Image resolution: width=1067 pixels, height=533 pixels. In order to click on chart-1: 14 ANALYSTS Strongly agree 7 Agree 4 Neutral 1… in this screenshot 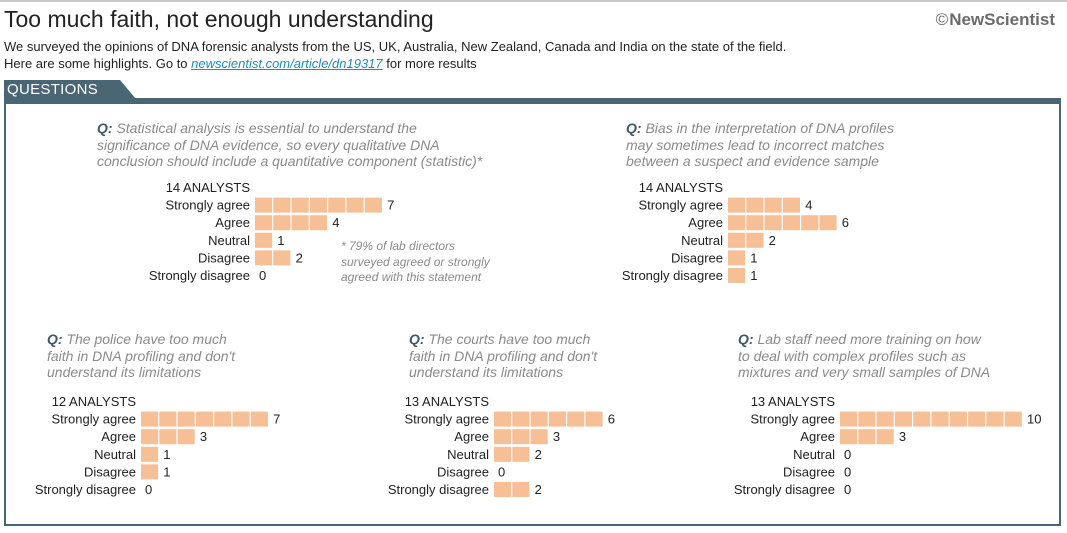, I will do `click(272, 231)`.